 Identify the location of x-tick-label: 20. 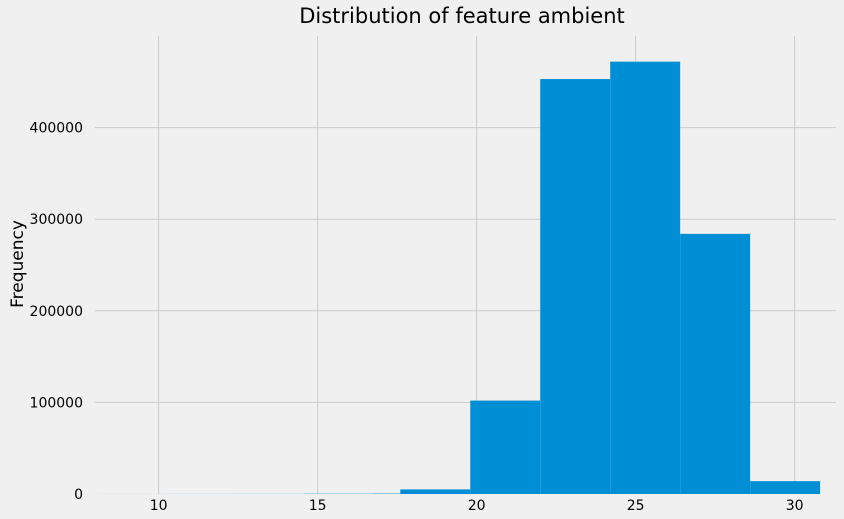
(477, 506).